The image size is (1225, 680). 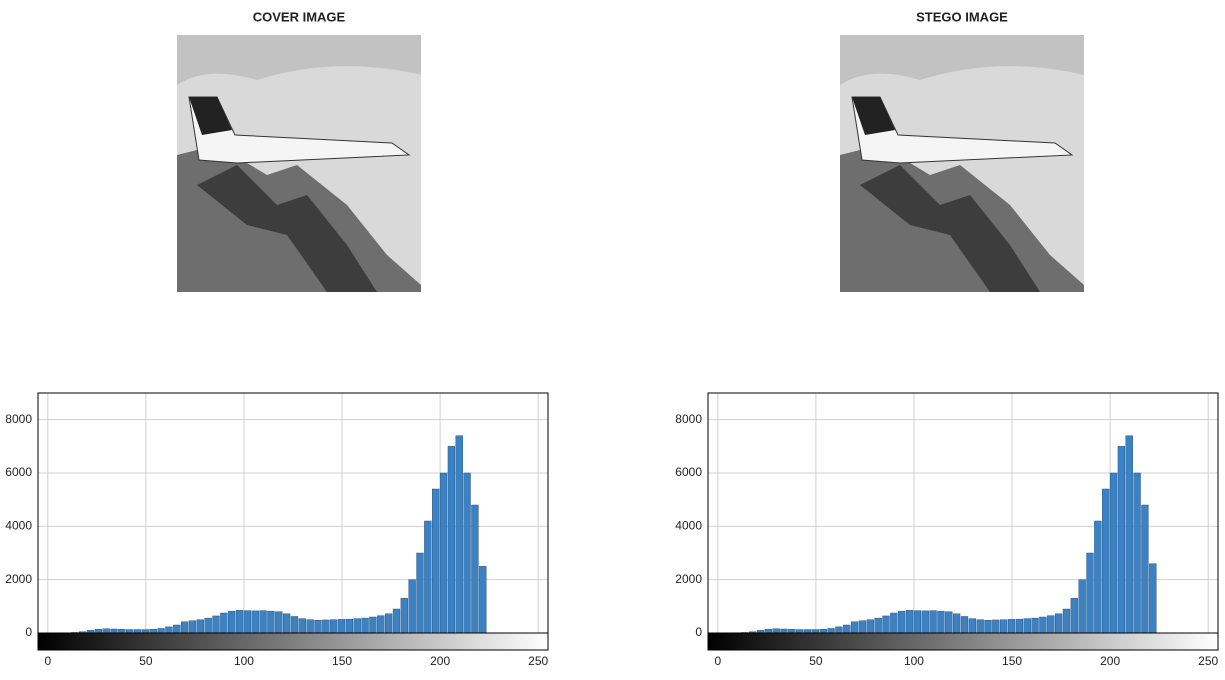 I want to click on image-title: STEGO IMAGE, so click(x=962, y=16).